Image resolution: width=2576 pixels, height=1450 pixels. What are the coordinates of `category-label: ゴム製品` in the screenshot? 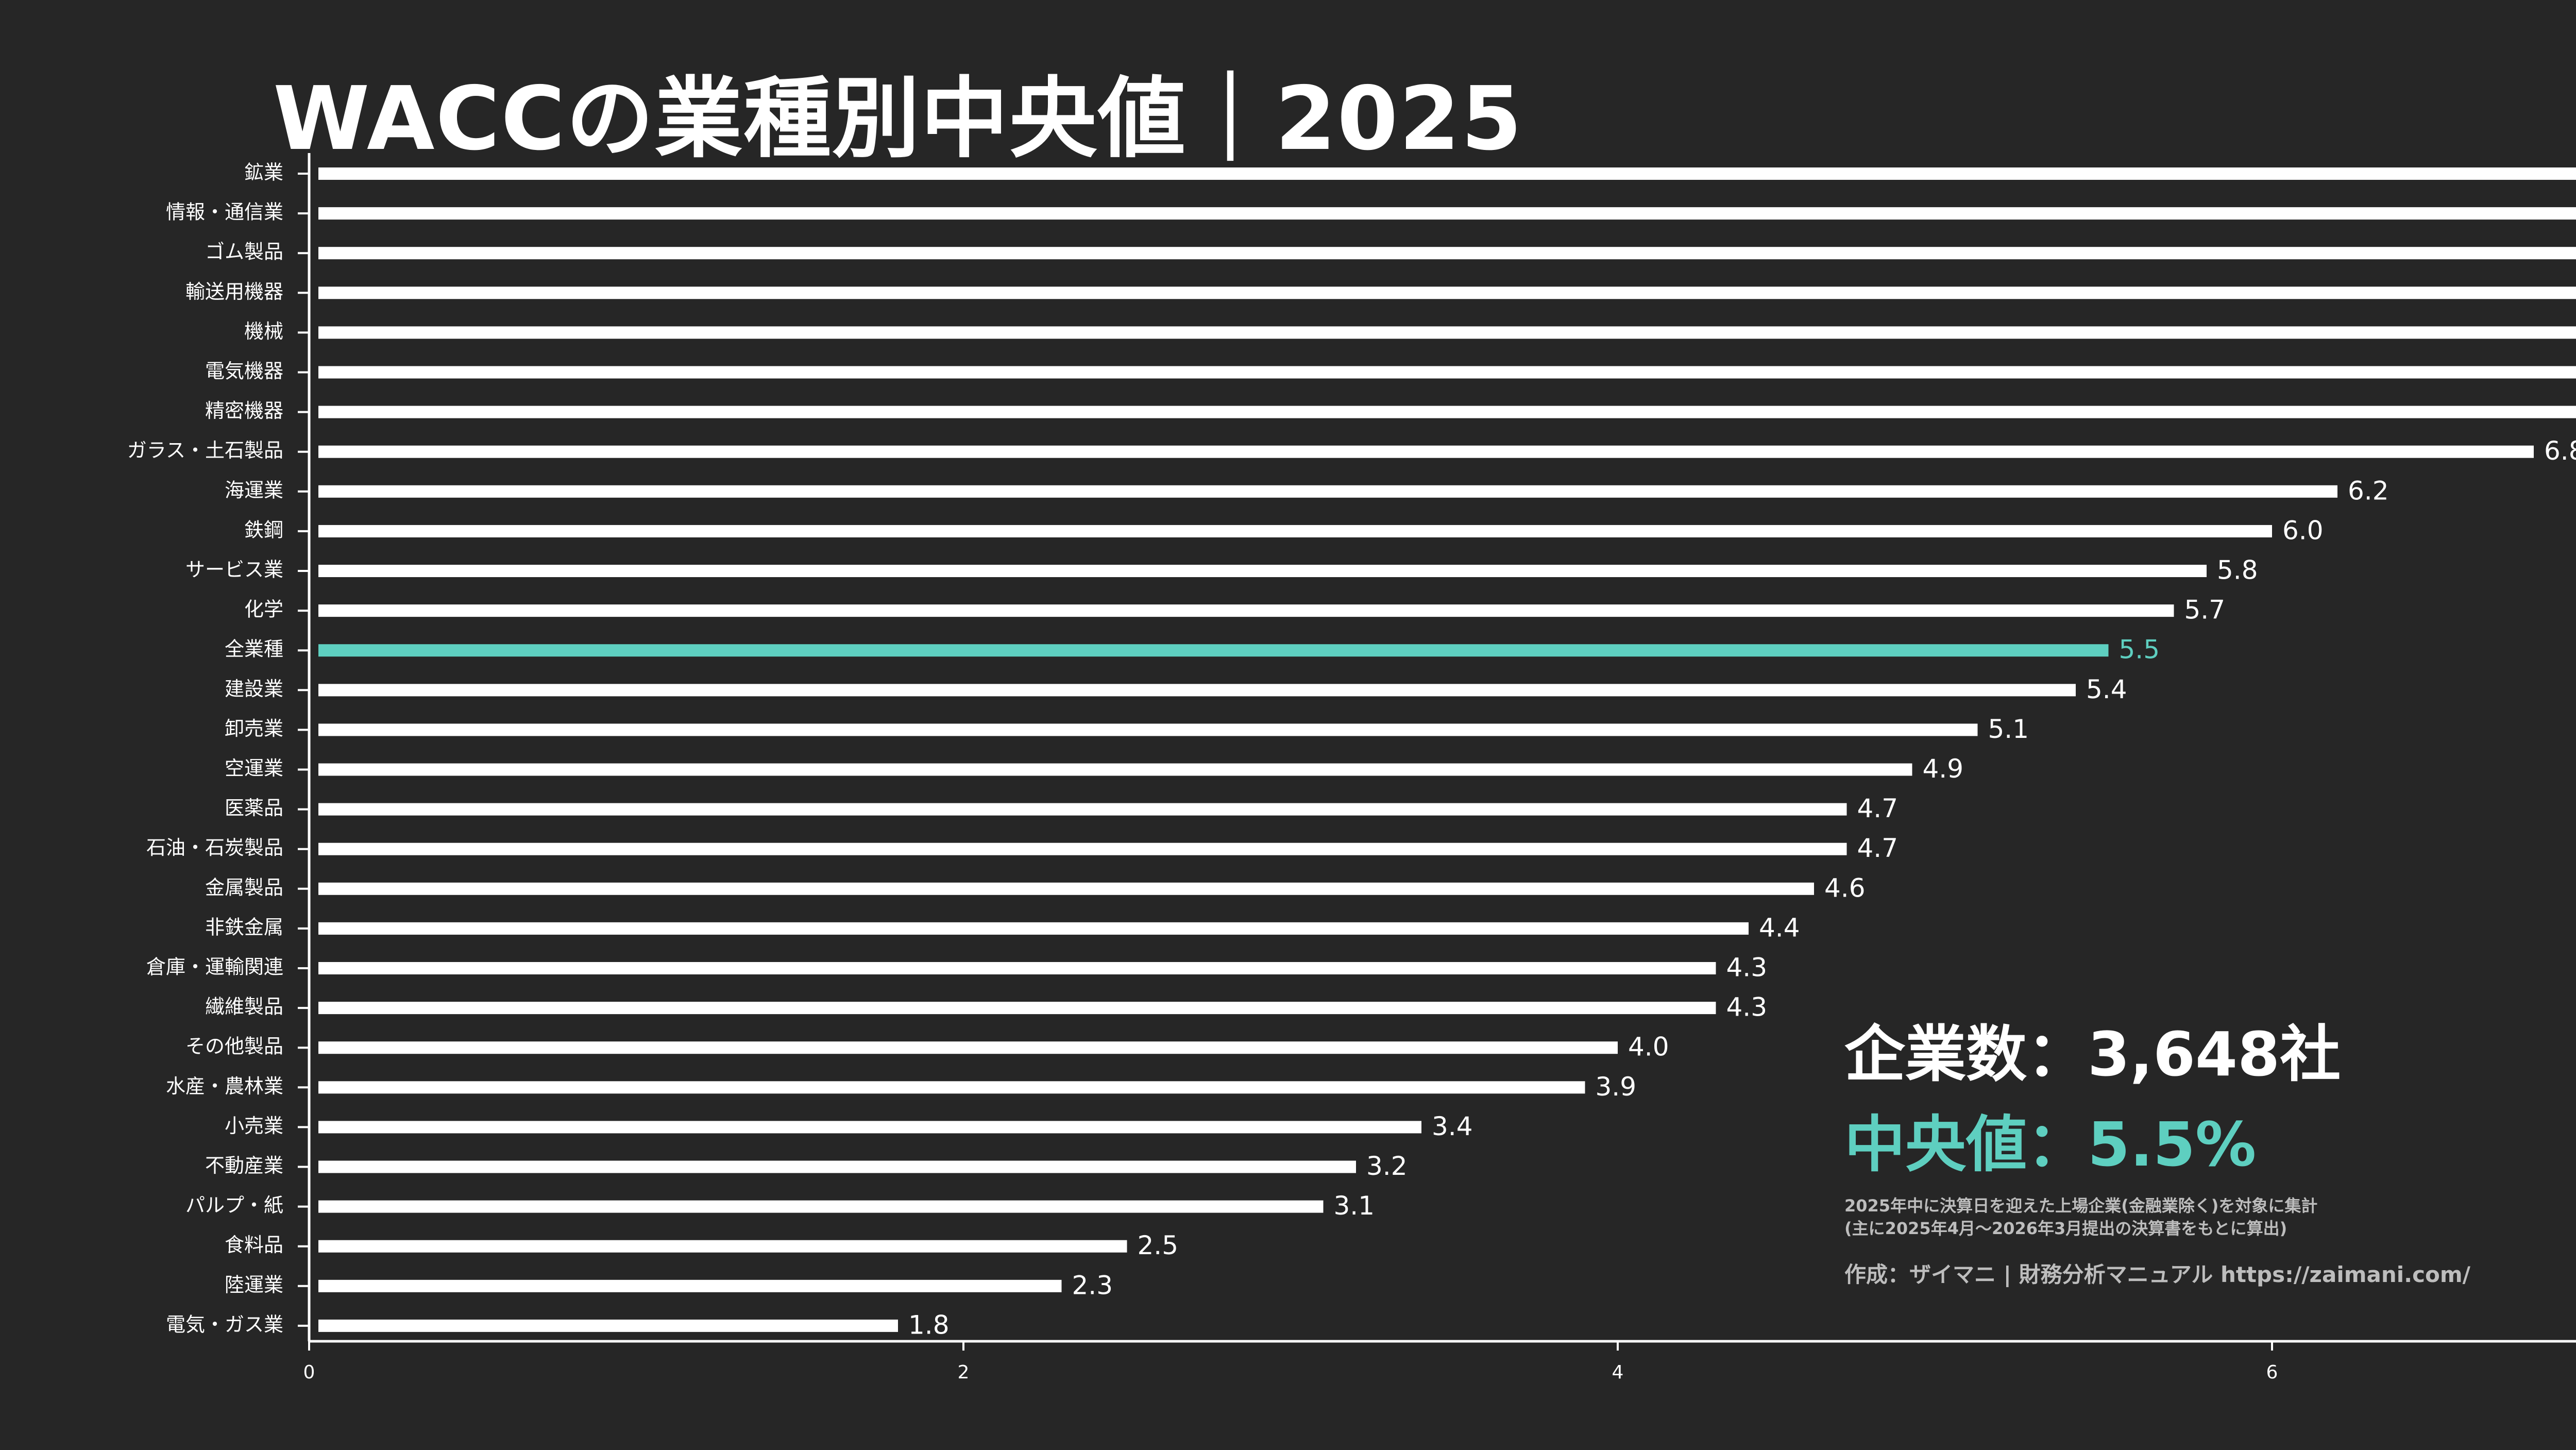 It's located at (244, 252).